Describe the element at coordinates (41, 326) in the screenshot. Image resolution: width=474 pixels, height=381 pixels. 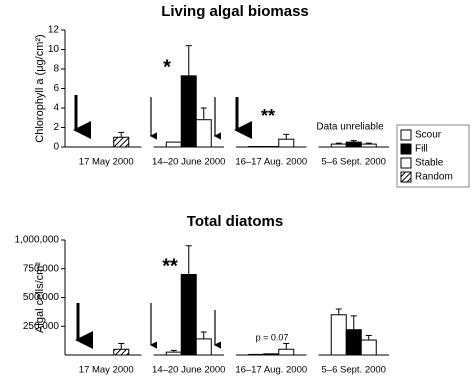
I see `y-tick-label: 250,000` at that location.